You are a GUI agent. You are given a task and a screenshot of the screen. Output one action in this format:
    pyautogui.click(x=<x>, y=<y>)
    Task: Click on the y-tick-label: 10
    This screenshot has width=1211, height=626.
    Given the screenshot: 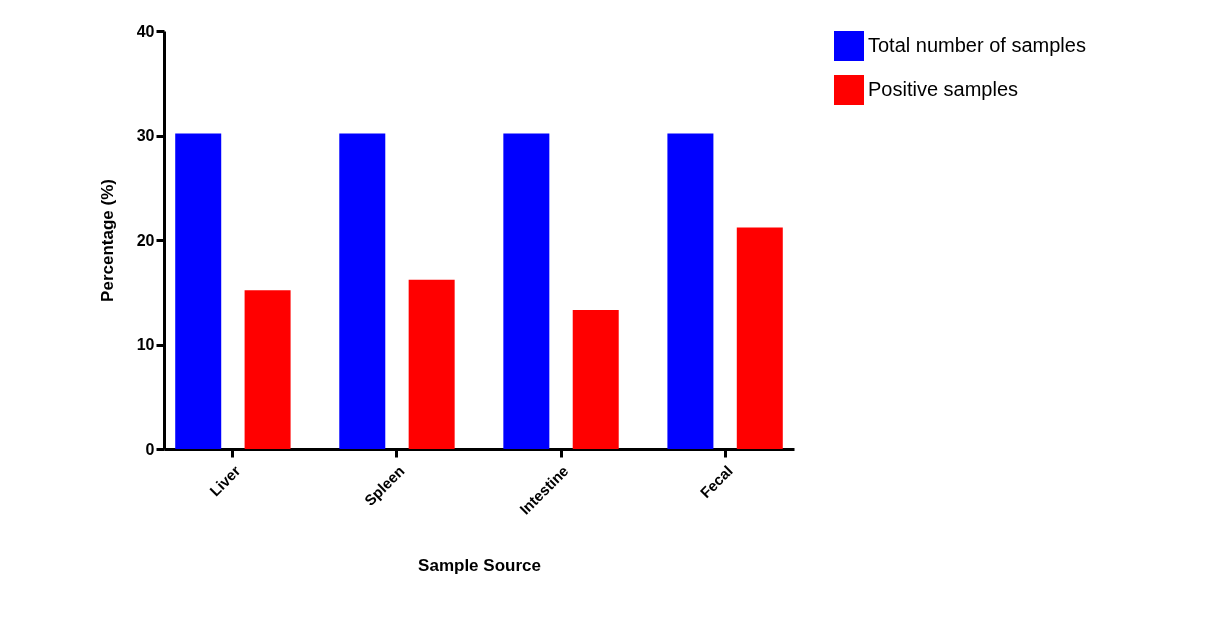 What is the action you would take?
    pyautogui.click(x=145, y=344)
    